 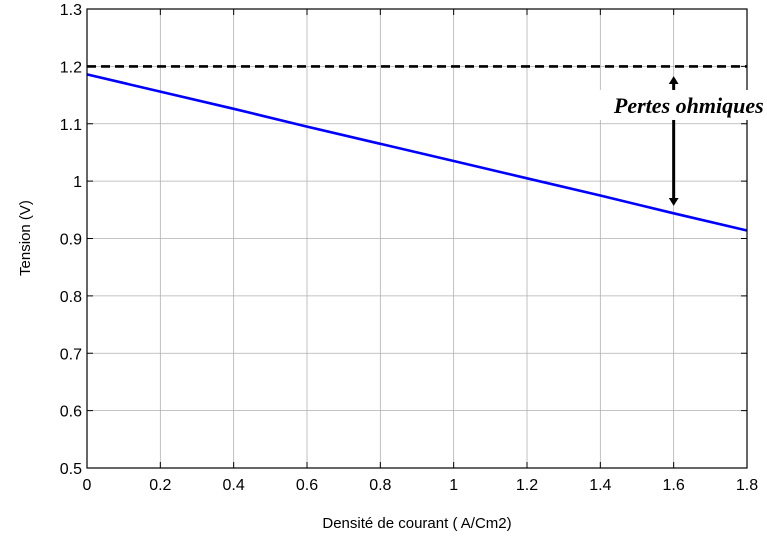 I want to click on x-tick-label: 0.8, so click(x=380, y=485).